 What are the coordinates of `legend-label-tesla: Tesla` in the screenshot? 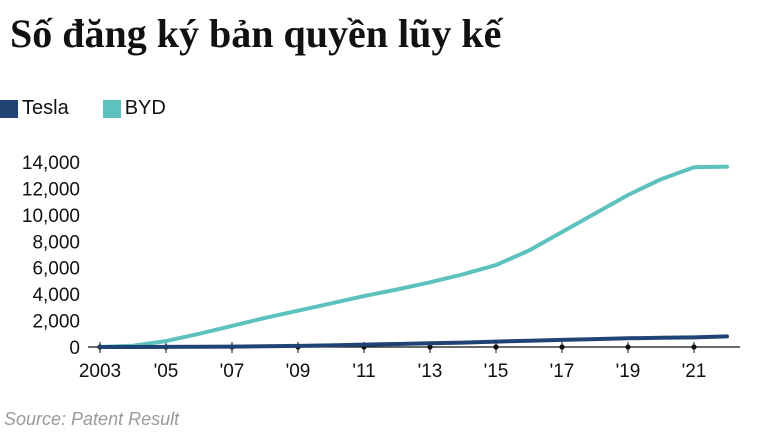 It's located at (45, 108).